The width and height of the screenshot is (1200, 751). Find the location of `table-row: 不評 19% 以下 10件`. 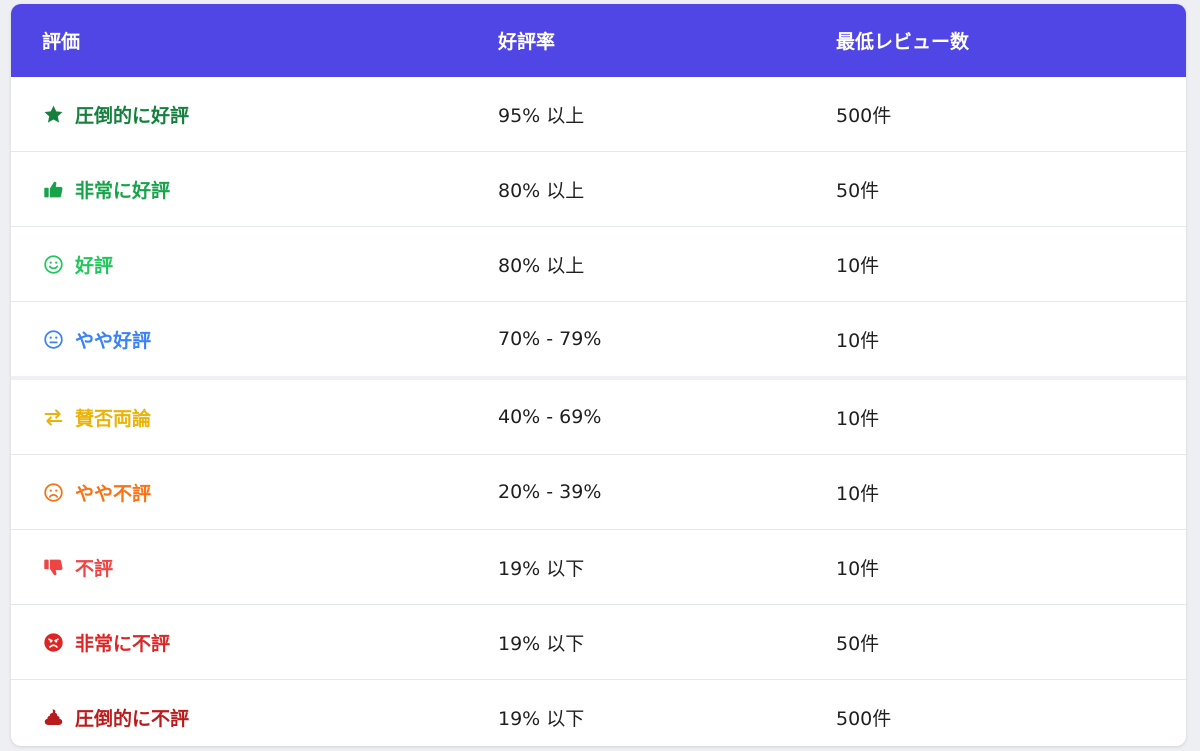

table-row: 不評 19% 以下 10件 is located at coordinates (598, 567).